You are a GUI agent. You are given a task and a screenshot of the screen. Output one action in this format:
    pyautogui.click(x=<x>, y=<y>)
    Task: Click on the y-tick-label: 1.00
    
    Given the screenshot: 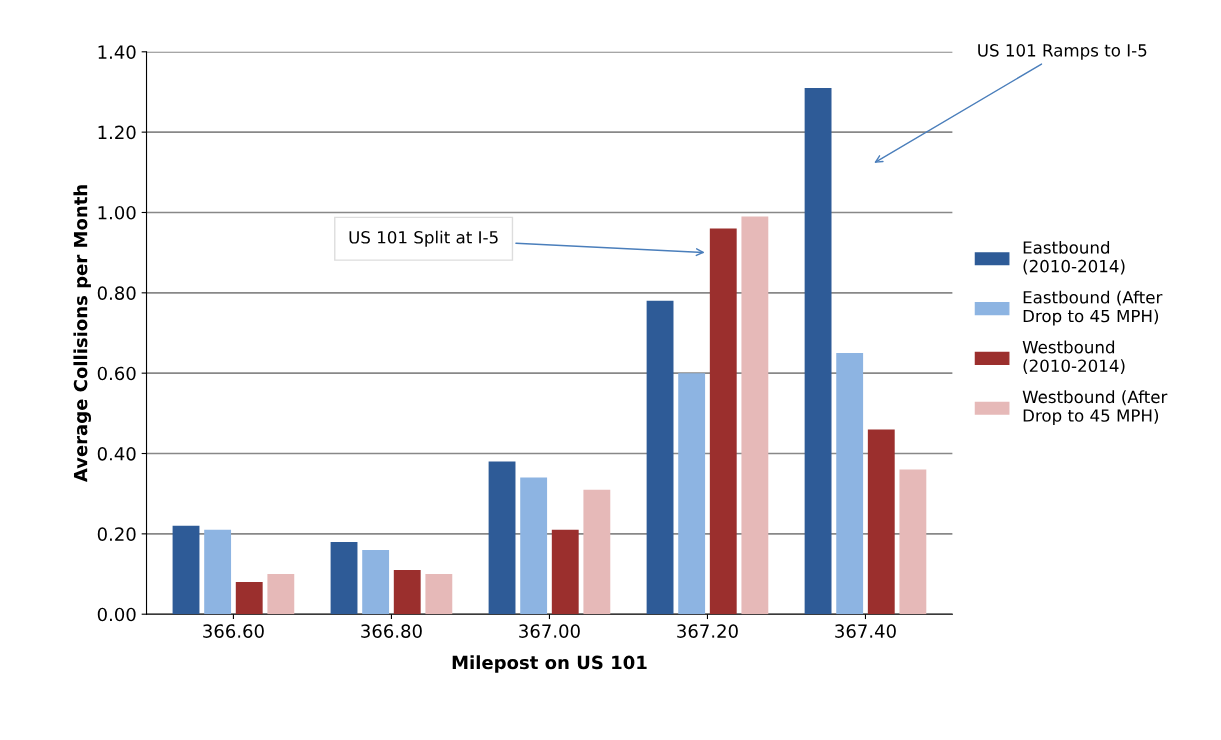 What is the action you would take?
    pyautogui.click(x=117, y=212)
    